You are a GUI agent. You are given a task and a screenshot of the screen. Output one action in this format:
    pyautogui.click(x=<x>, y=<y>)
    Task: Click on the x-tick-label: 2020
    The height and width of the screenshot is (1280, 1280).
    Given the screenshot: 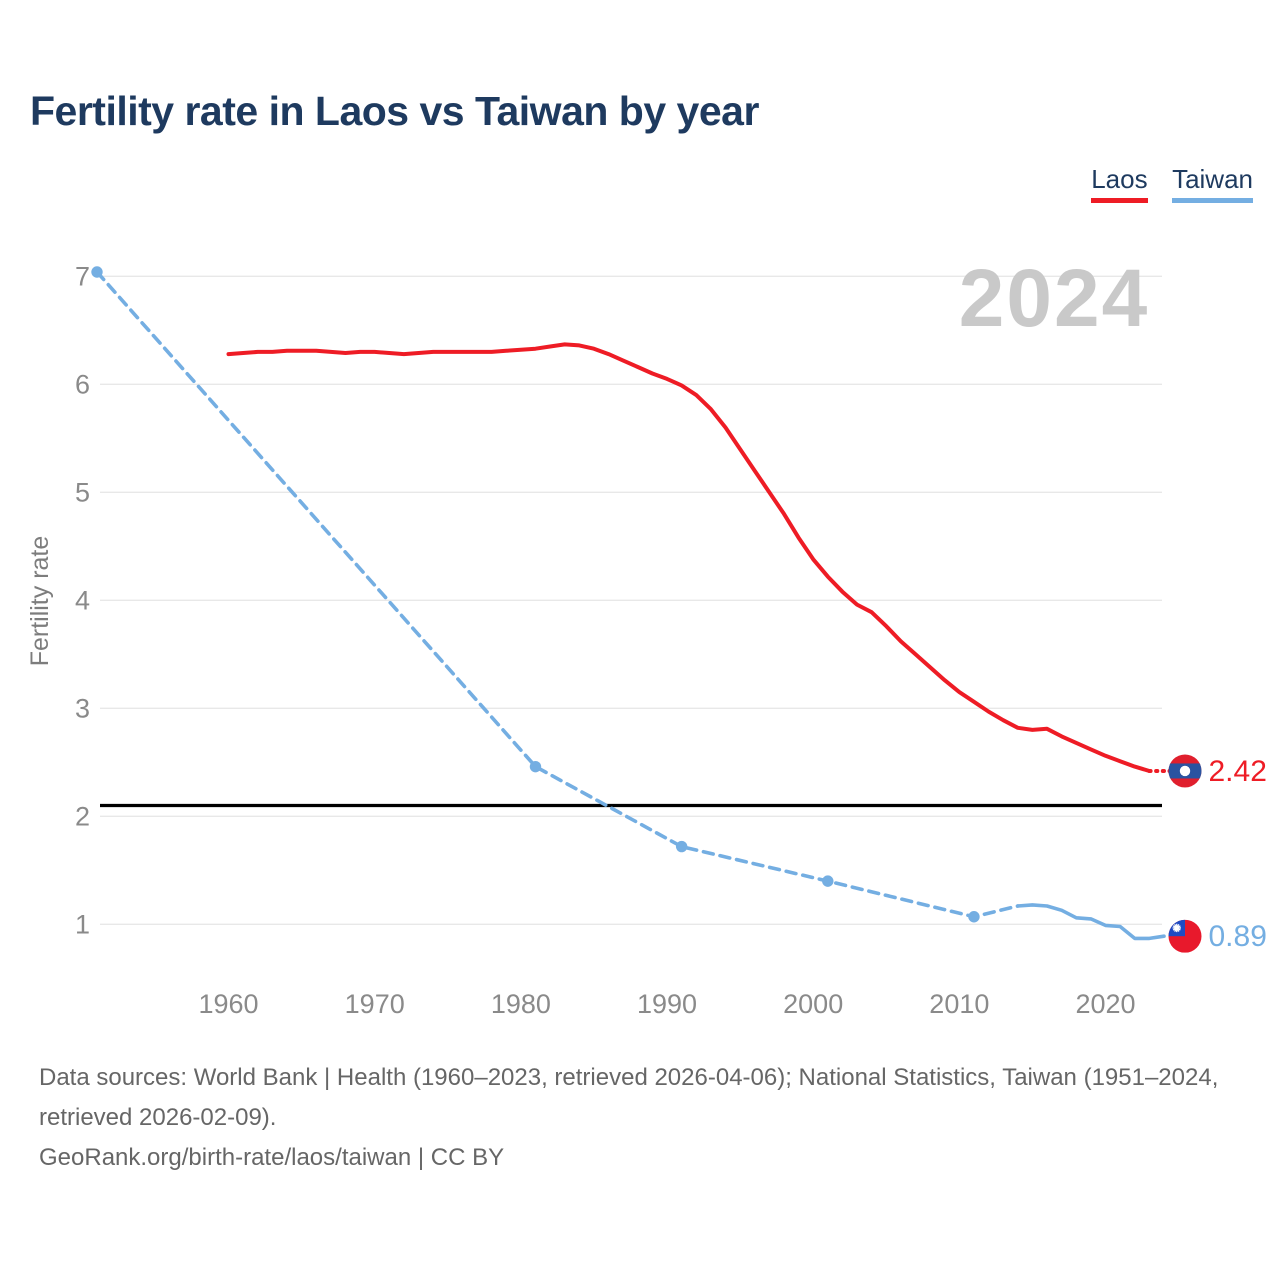 What is the action you would take?
    pyautogui.click(x=1105, y=1004)
    